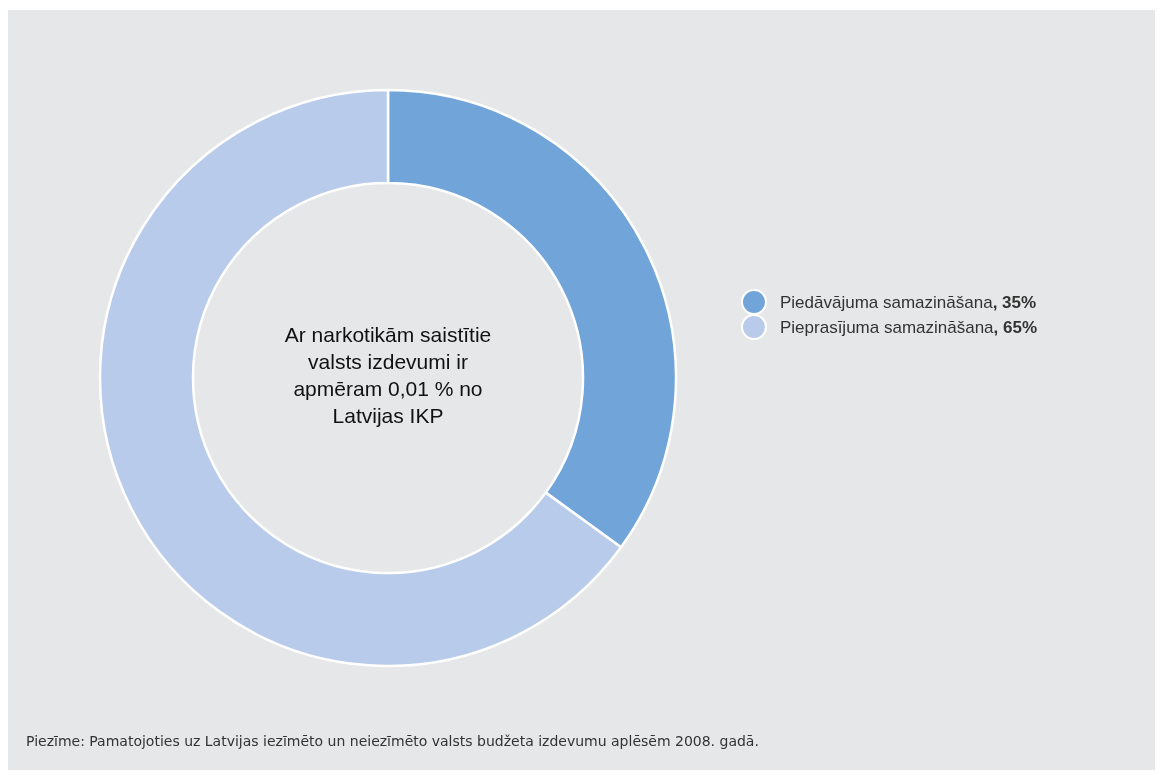 The width and height of the screenshot is (1163, 782). I want to click on data-label: , 35%, so click(1014, 302).